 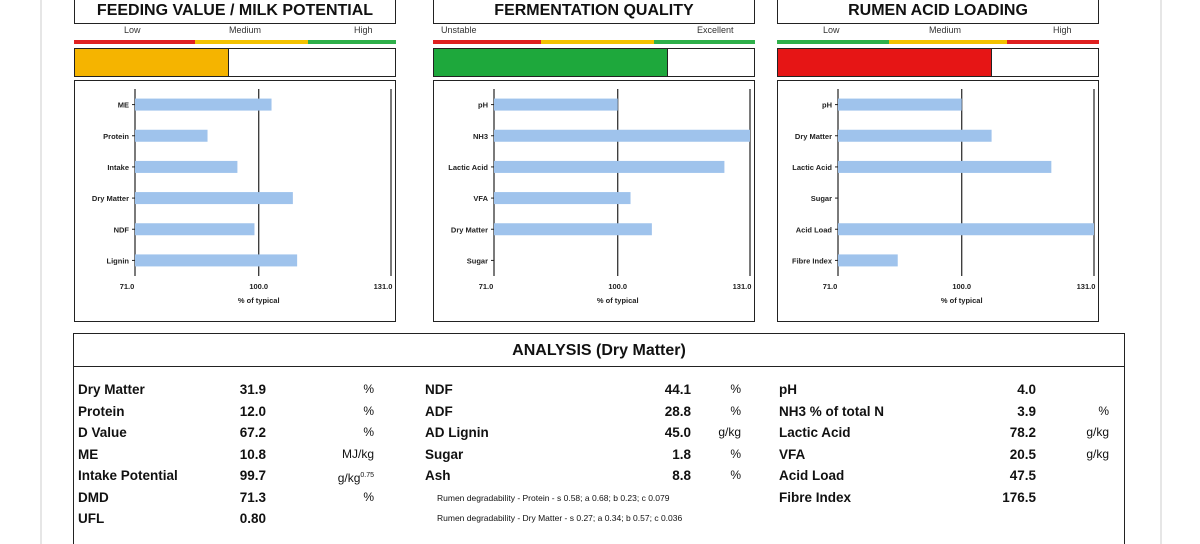 I want to click on analysis-label: UFL, so click(x=91, y=518).